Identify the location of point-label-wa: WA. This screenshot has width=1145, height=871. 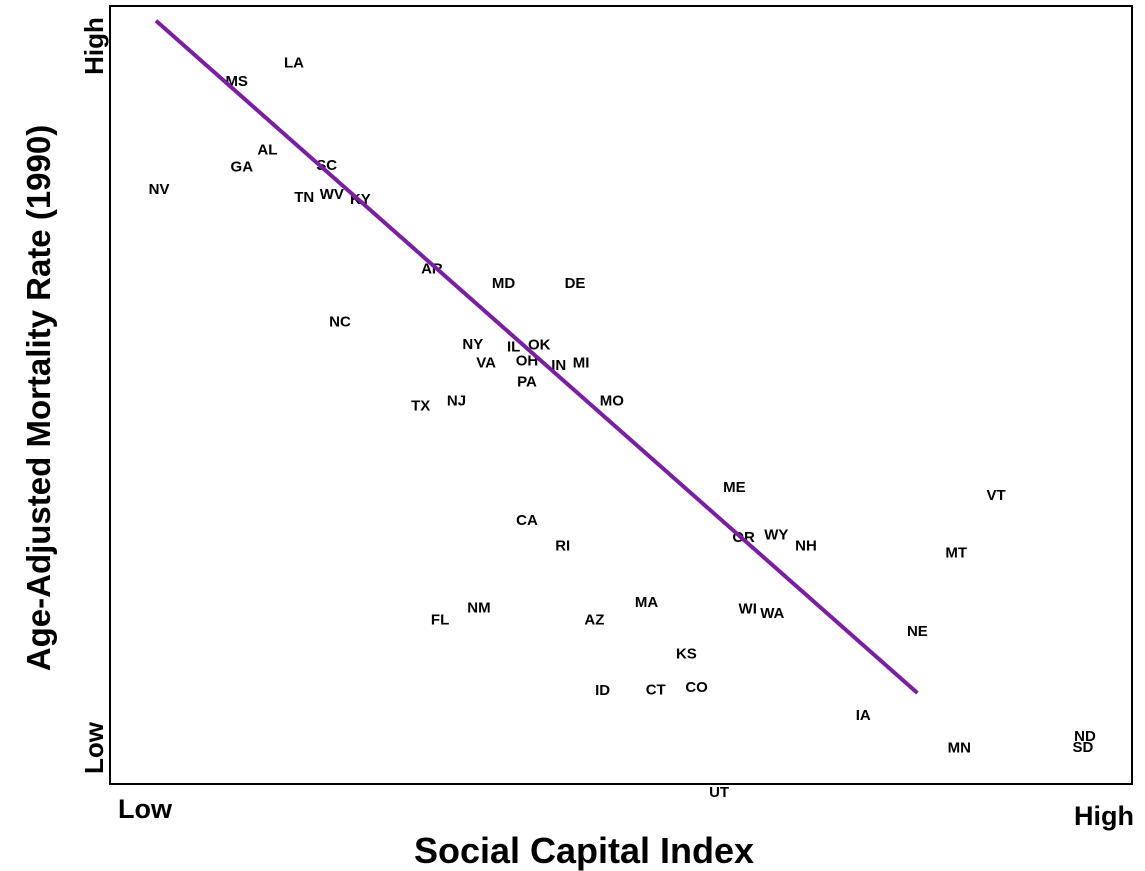
(772, 613).